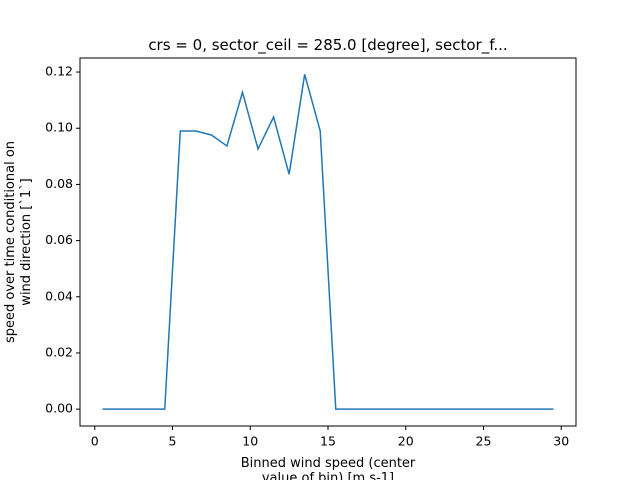  I want to click on y-tick-label: 0.04, so click(59, 295).